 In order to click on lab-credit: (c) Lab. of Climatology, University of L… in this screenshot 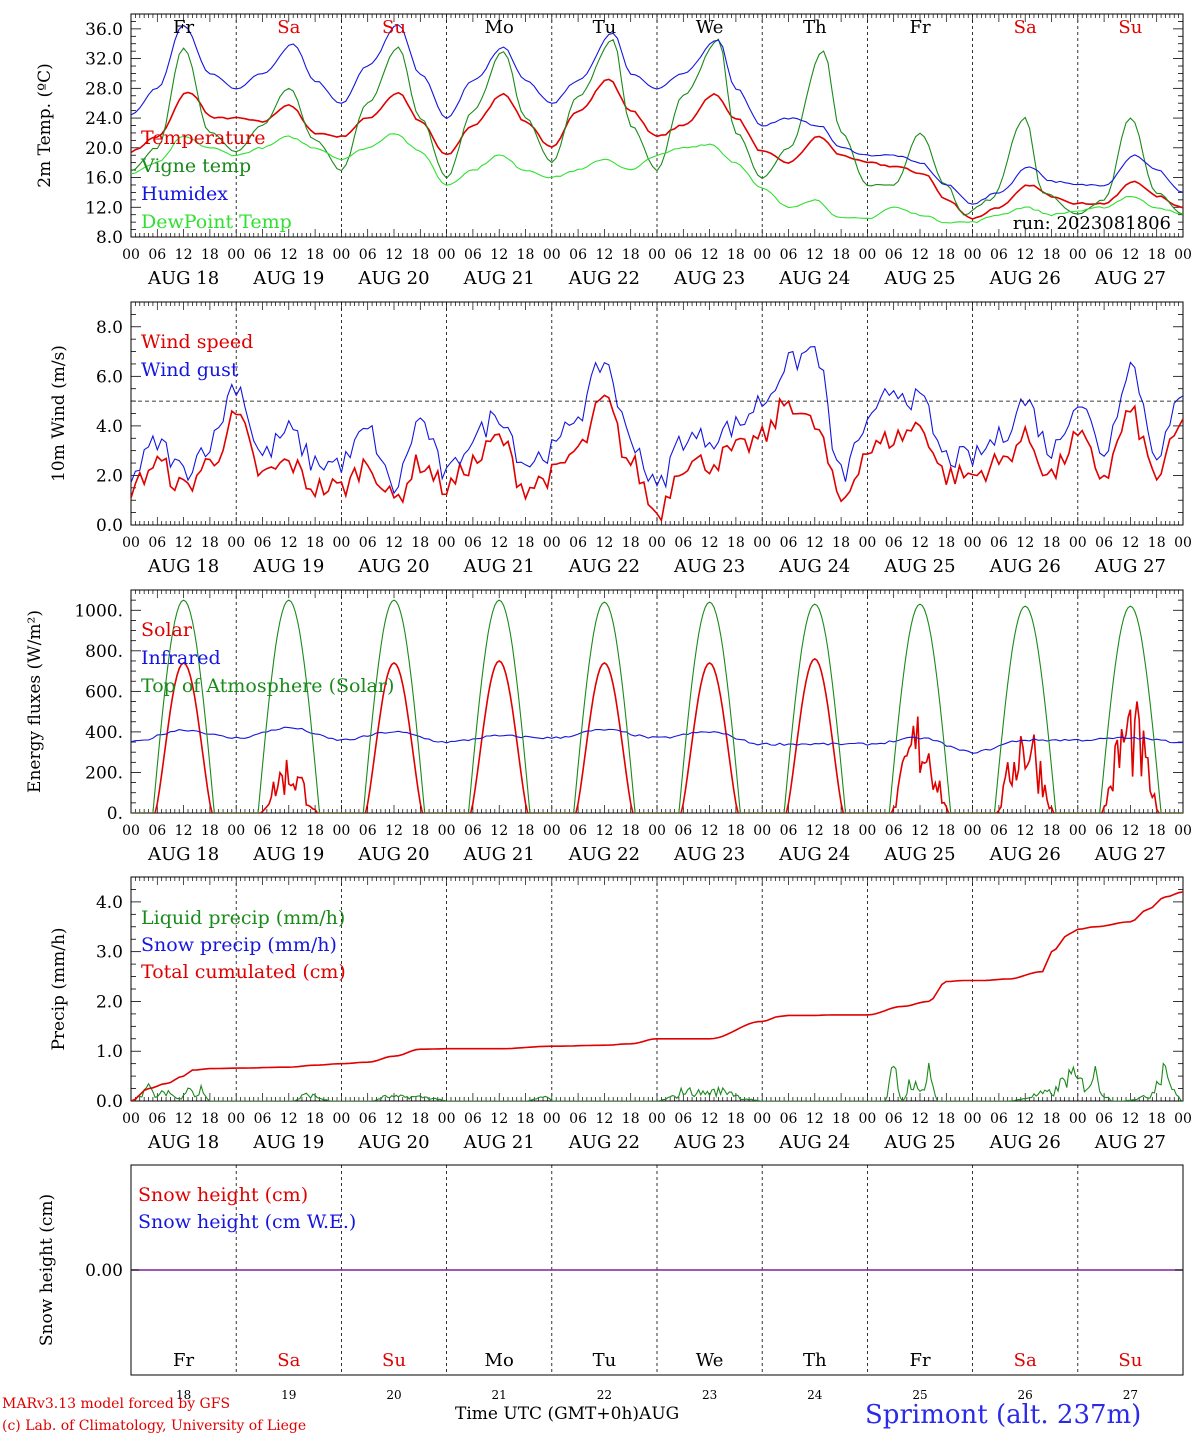, I will do `click(154, 1426)`.